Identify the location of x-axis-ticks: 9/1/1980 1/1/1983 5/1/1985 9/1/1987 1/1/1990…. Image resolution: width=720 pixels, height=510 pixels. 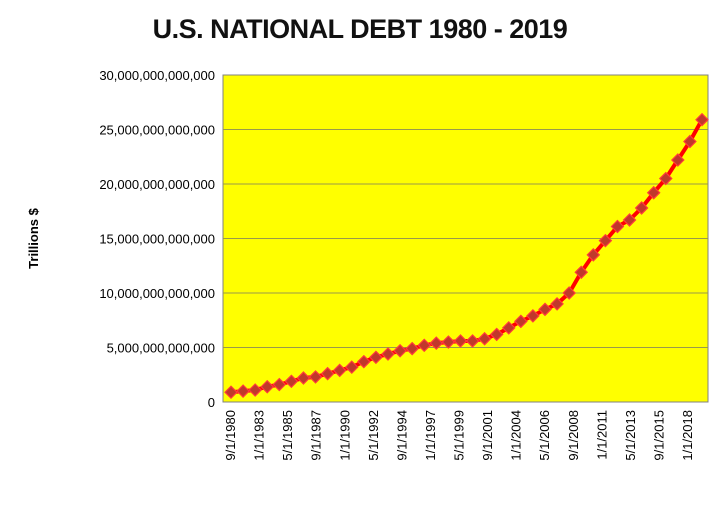
(459, 435).